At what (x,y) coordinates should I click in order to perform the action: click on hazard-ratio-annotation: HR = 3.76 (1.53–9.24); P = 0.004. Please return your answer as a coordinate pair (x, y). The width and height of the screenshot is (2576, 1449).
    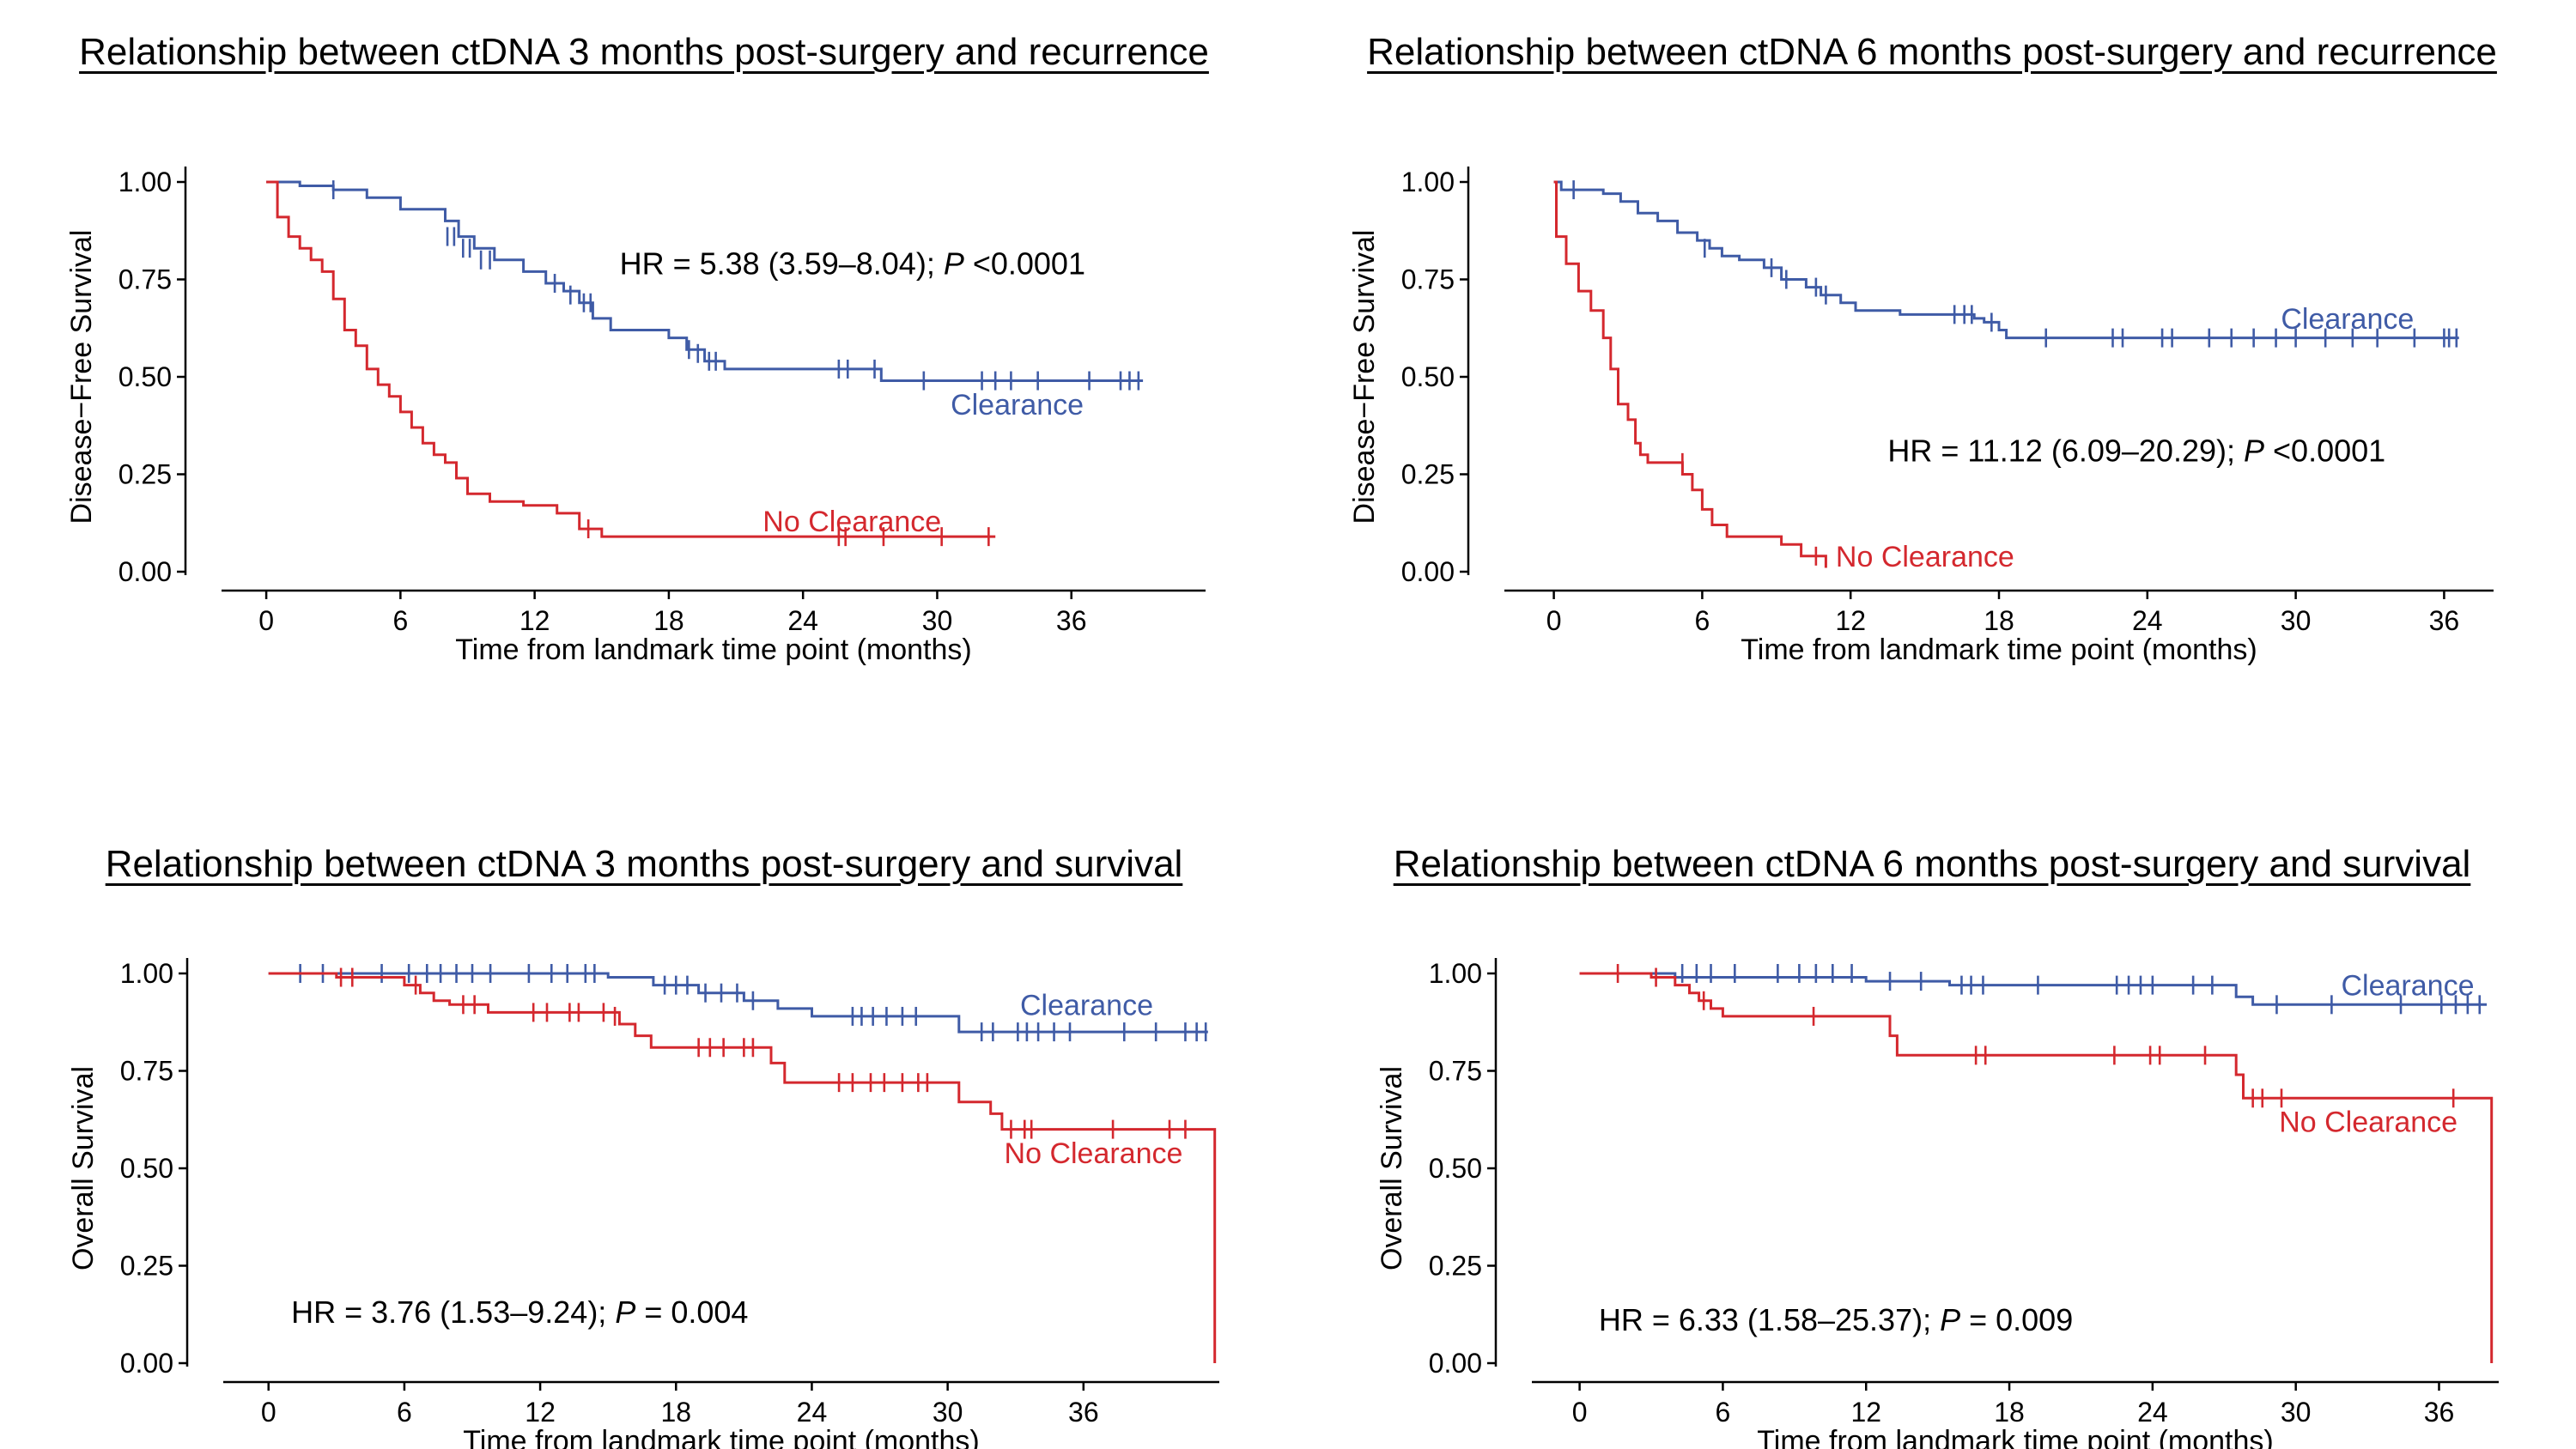
    Looking at the image, I should click on (519, 1312).